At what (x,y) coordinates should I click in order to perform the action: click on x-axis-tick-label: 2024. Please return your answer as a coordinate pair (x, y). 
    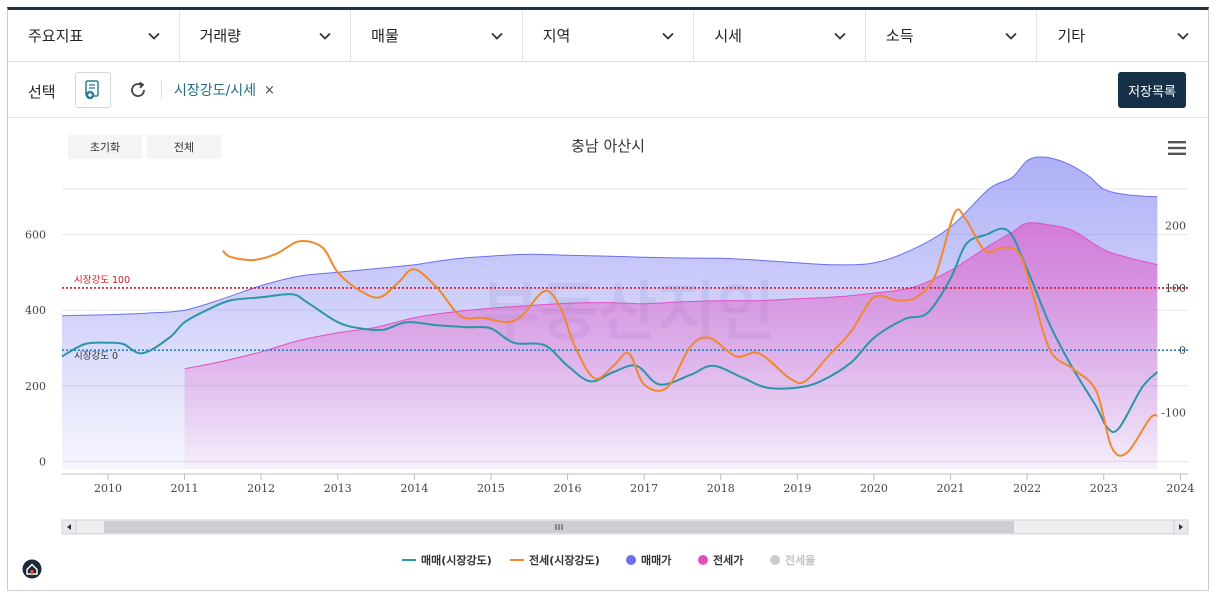
    Looking at the image, I should click on (1180, 488).